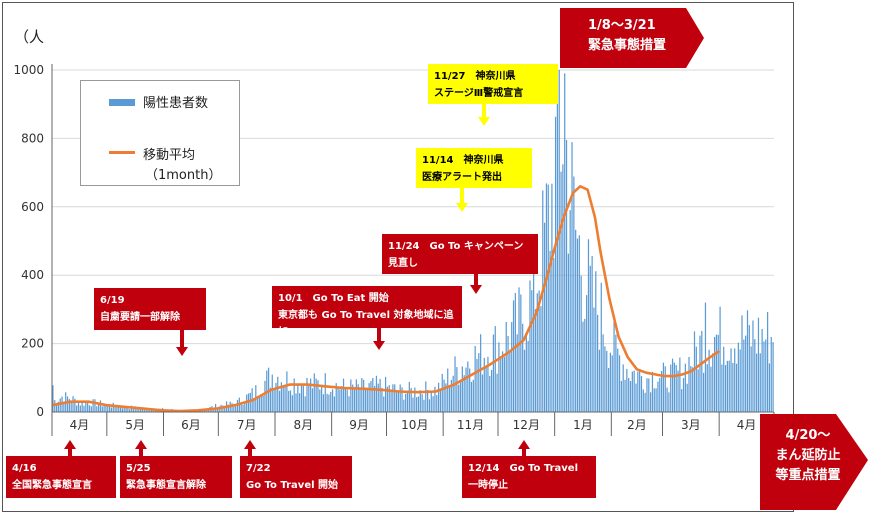  What do you see at coordinates (32, 207) in the screenshot?
I see `y-tick-label: 600` at bounding box center [32, 207].